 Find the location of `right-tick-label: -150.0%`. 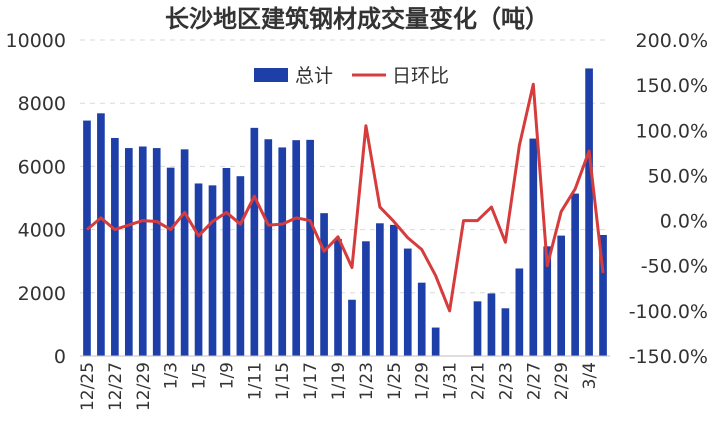

right-tick-label: -150.0% is located at coordinates (668, 357).